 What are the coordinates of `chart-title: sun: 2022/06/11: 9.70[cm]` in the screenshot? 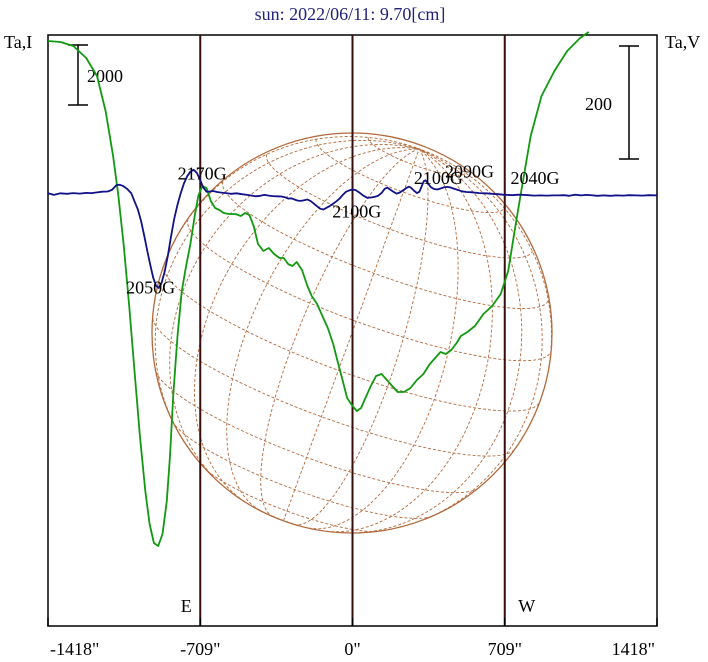 It's located at (350, 14).